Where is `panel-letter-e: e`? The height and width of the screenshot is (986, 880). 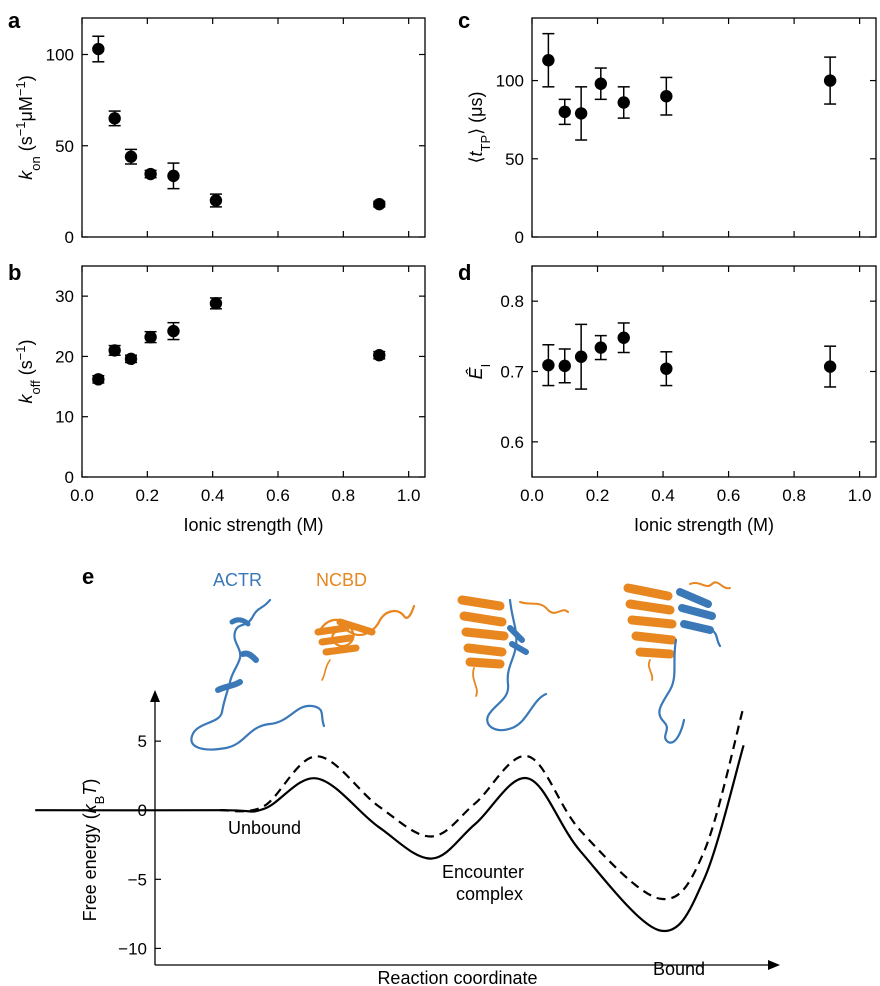
panel-letter-e: e is located at coordinates (88, 576).